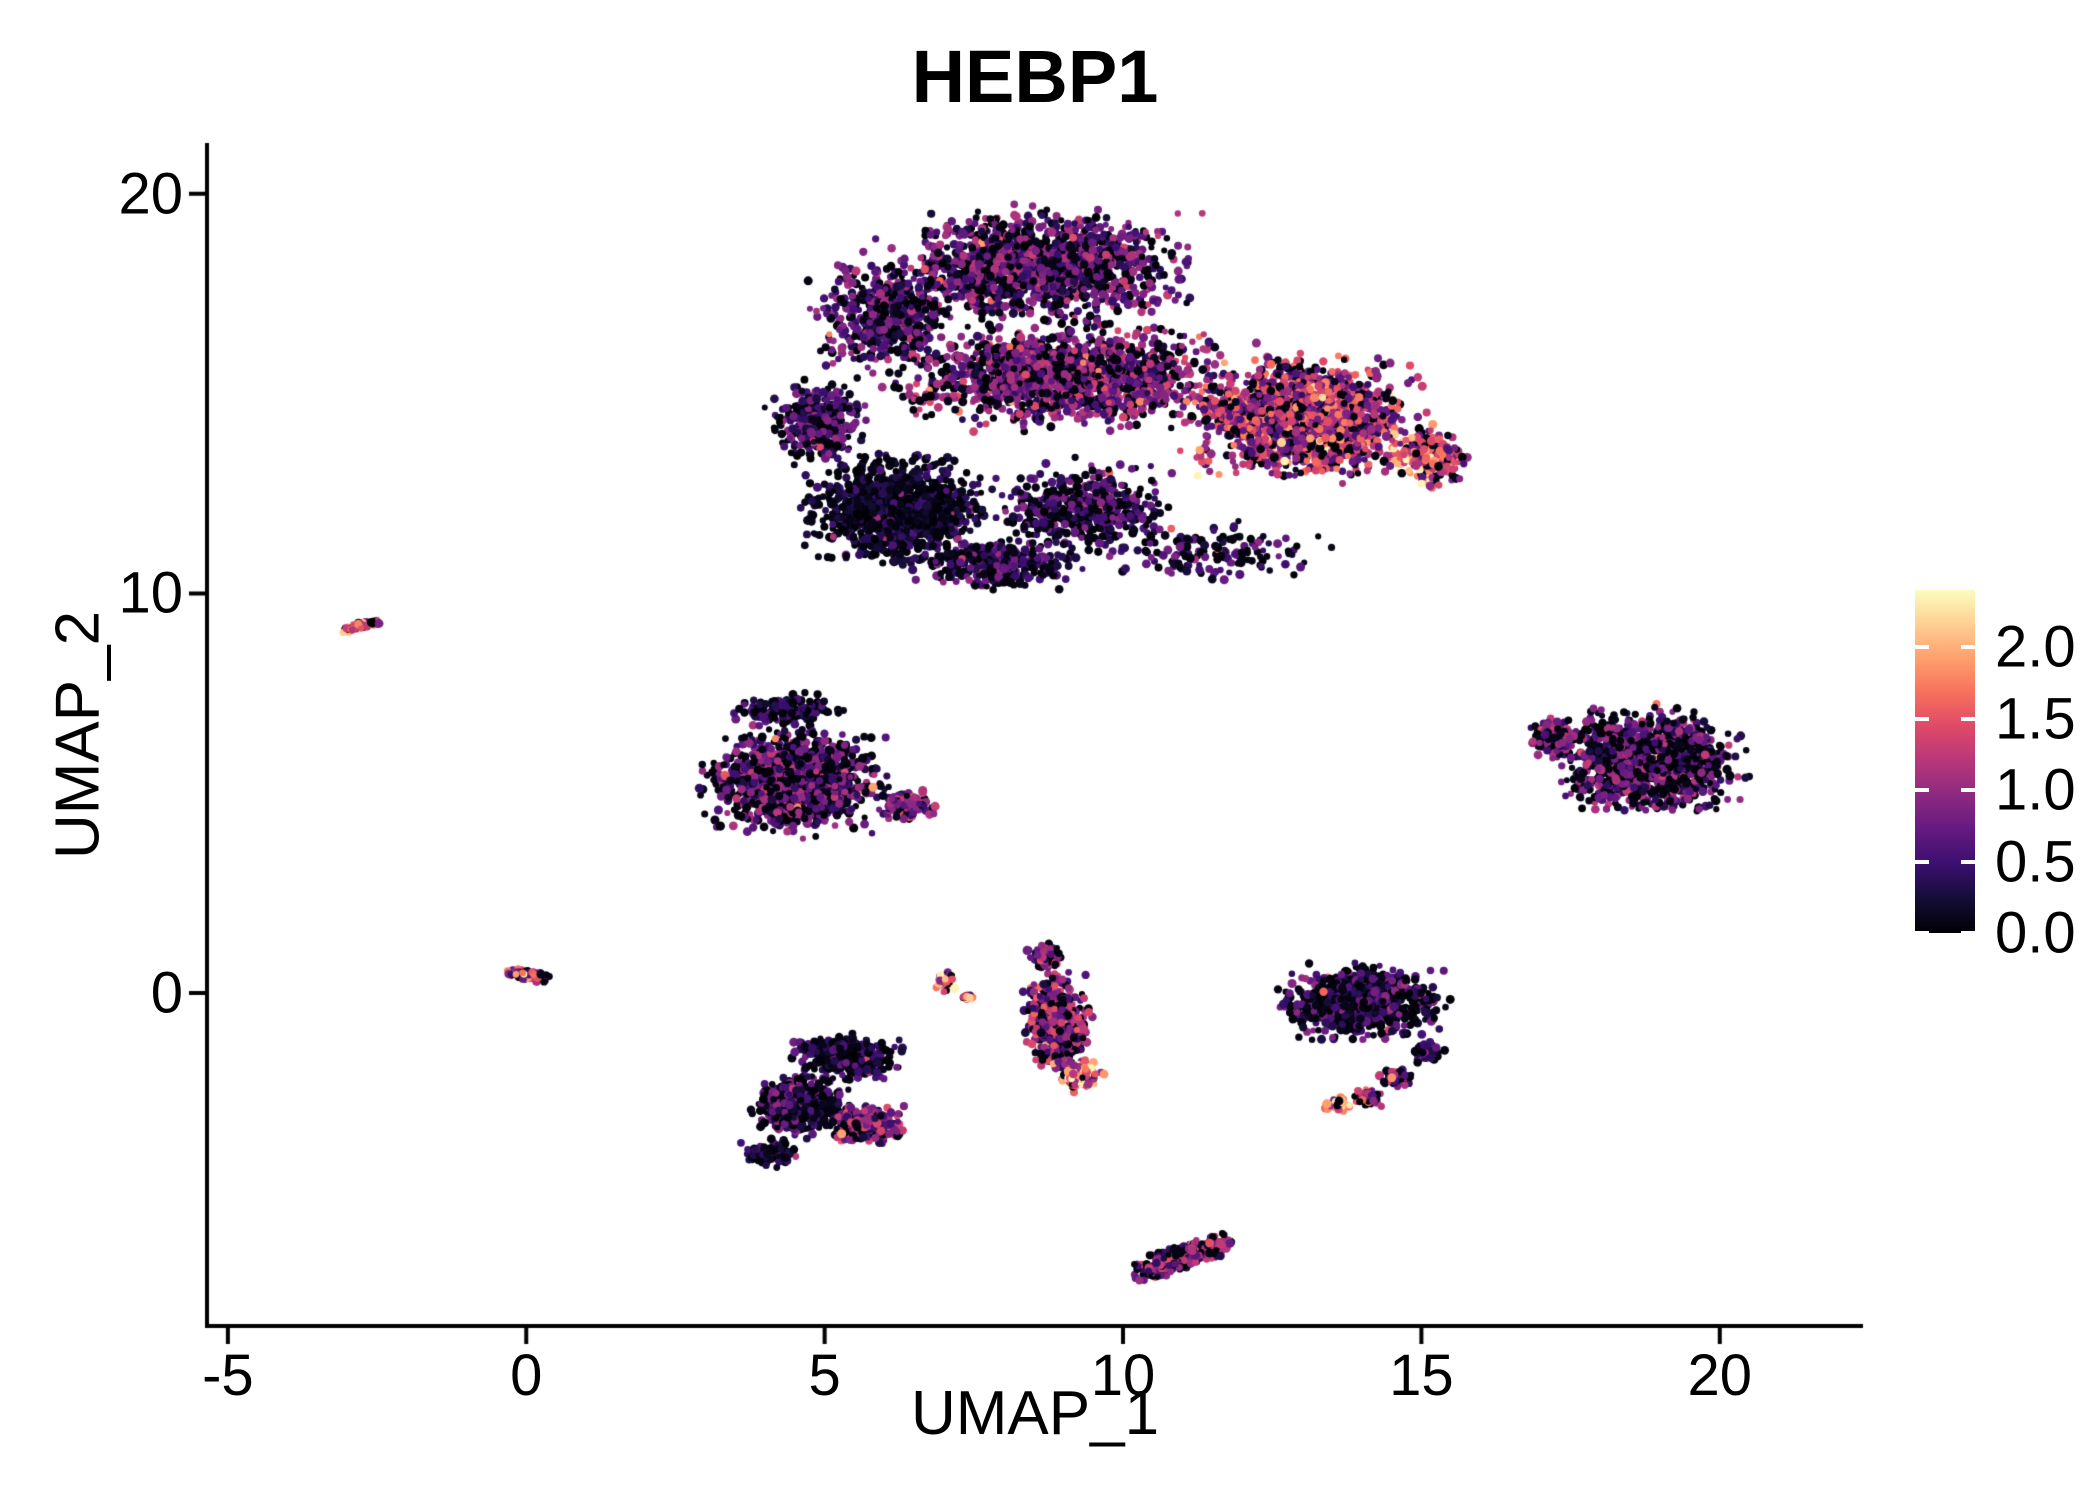 The height and width of the screenshot is (1500, 2100). I want to click on colorbar-label: 1.0, so click(2035, 790).